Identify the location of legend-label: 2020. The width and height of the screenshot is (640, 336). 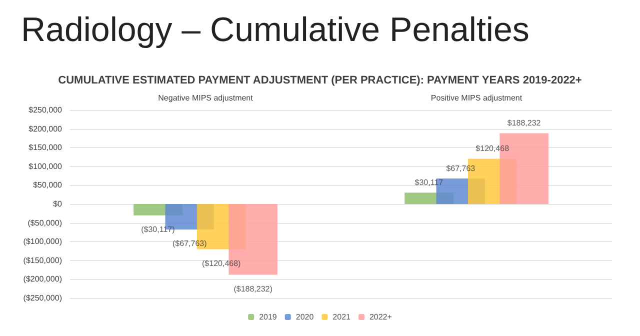
(305, 317).